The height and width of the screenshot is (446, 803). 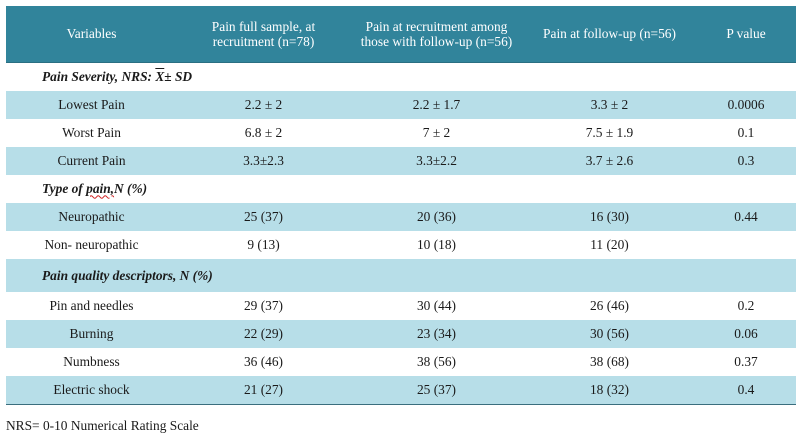 What do you see at coordinates (746, 305) in the screenshot?
I see `cell-p-value: 0.2` at bounding box center [746, 305].